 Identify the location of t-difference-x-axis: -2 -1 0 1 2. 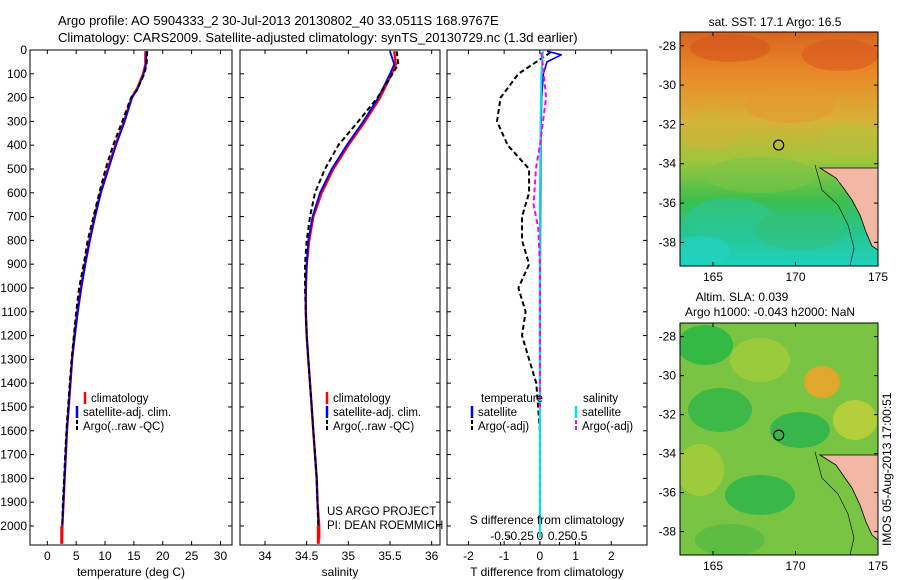
(539, 306).